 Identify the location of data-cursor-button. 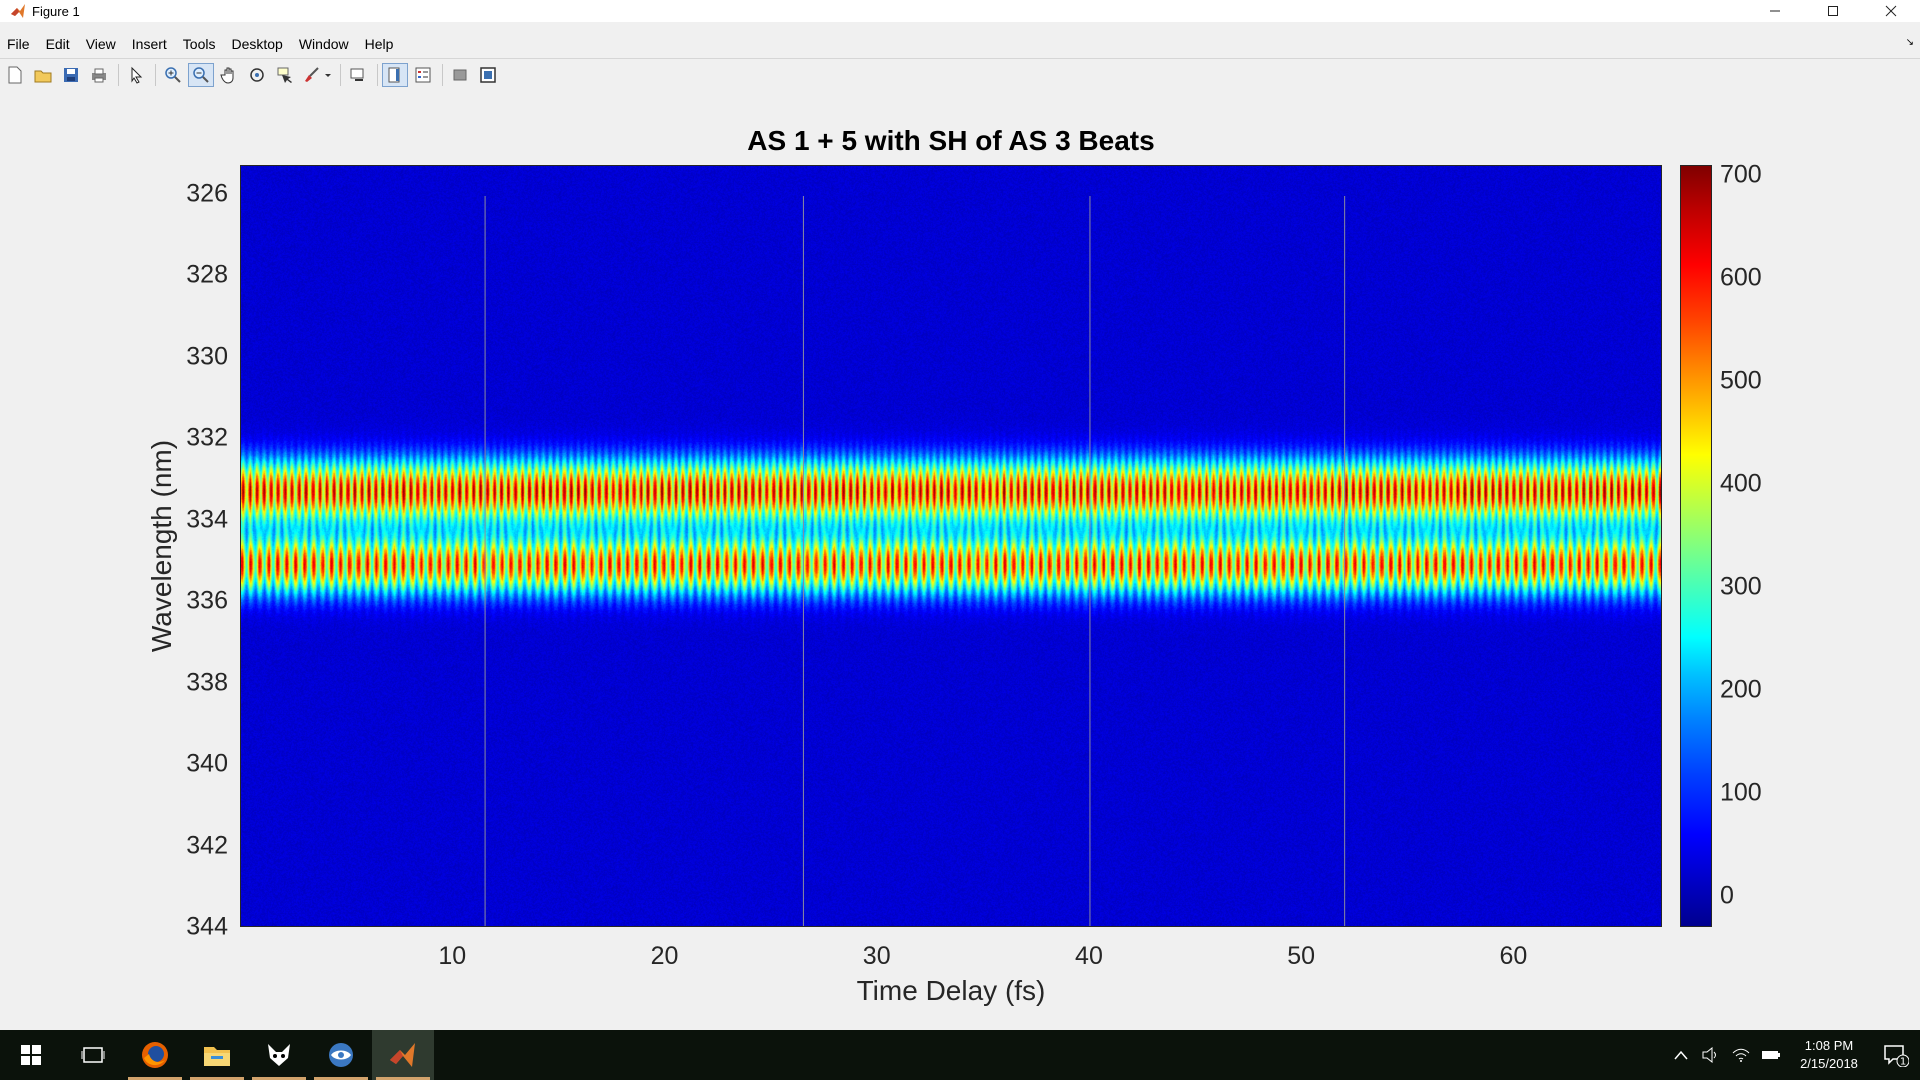
(285, 75).